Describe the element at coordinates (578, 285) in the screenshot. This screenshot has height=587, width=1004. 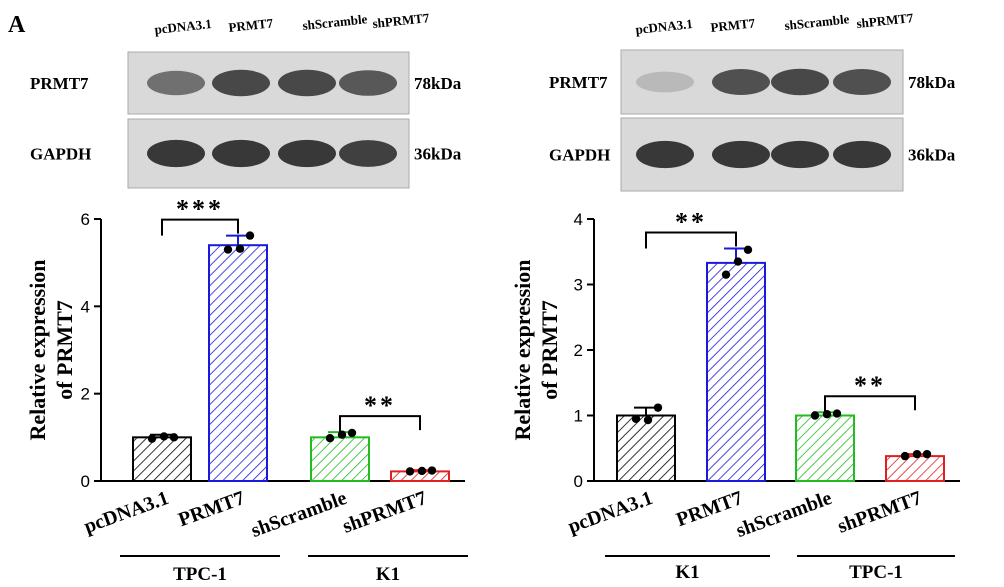
I see `y-tick-label: 3` at that location.